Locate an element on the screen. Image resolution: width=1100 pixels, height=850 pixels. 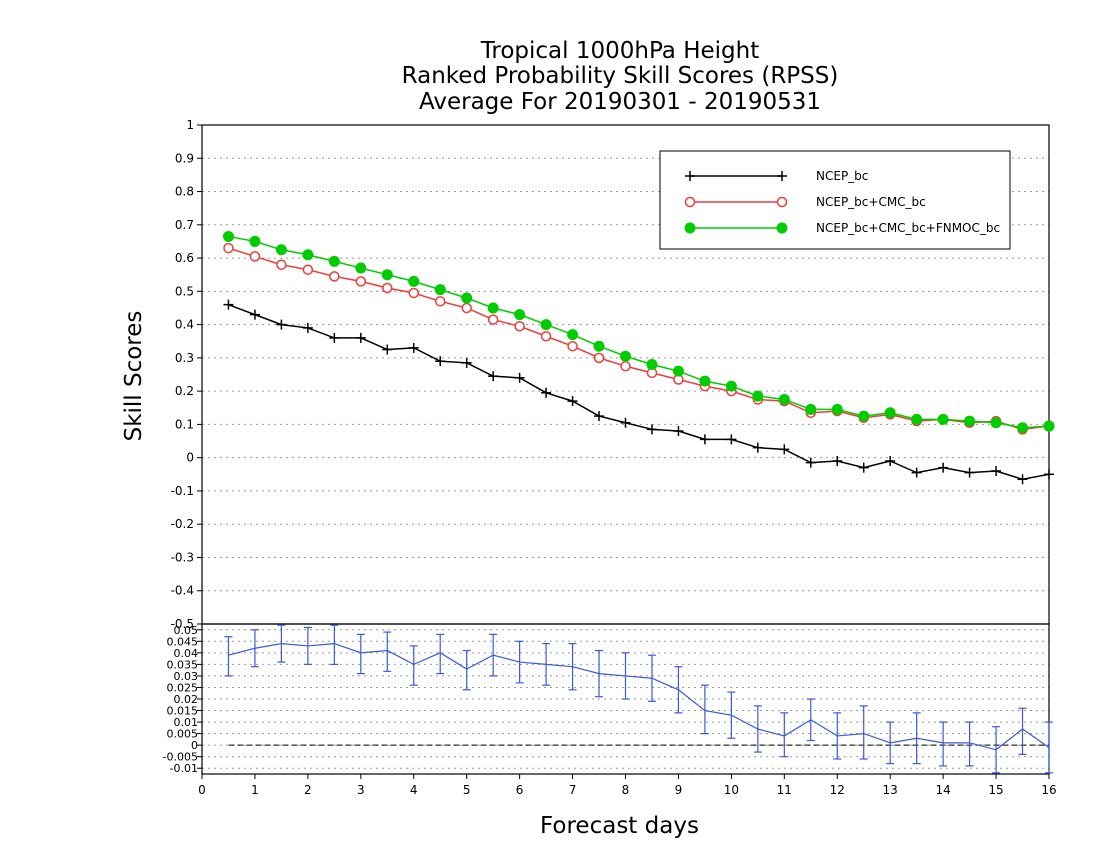
y-tick-label: 0.5 is located at coordinates (184, 291).